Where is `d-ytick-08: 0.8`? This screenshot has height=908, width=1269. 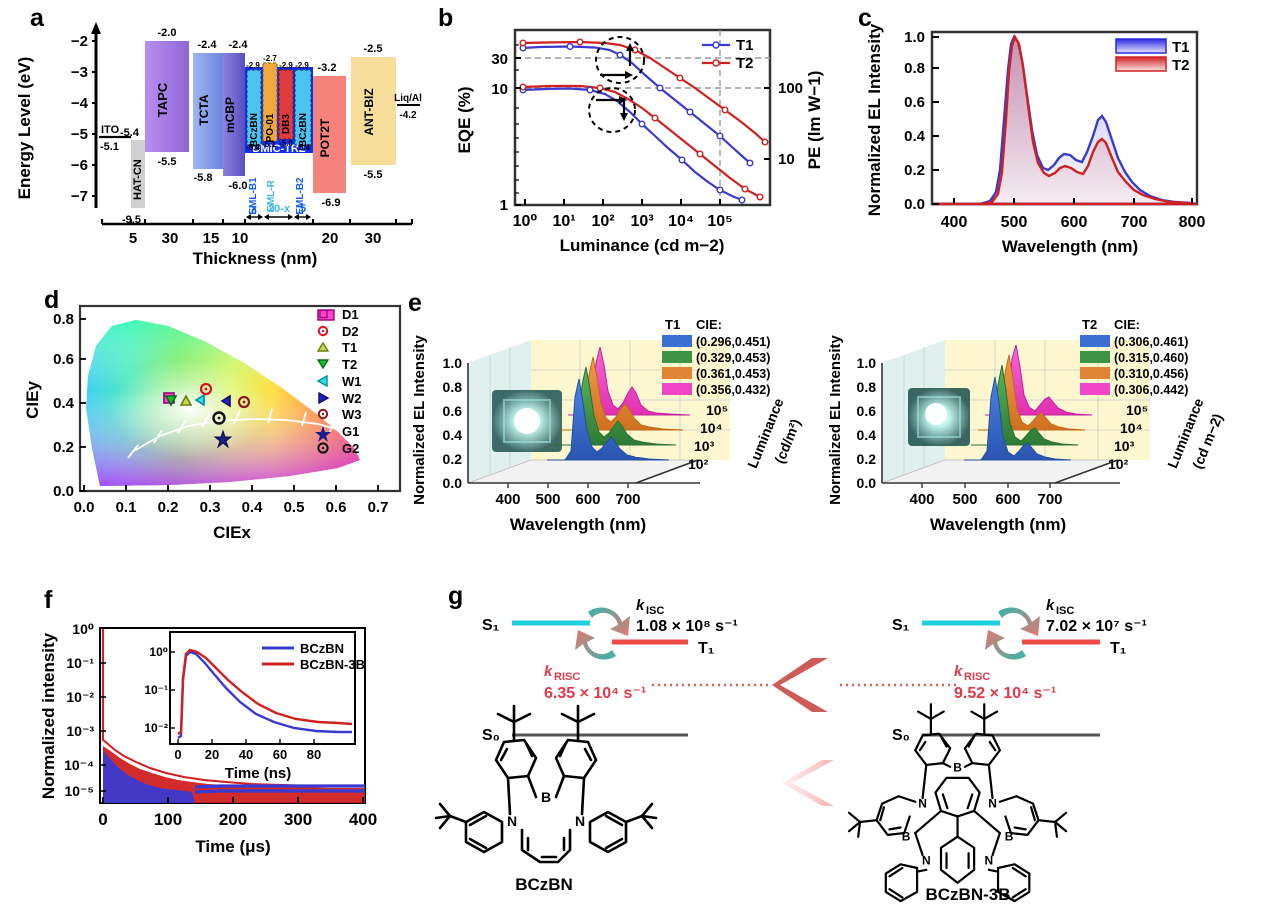 d-ytick-08: 0.8 is located at coordinates (63, 319).